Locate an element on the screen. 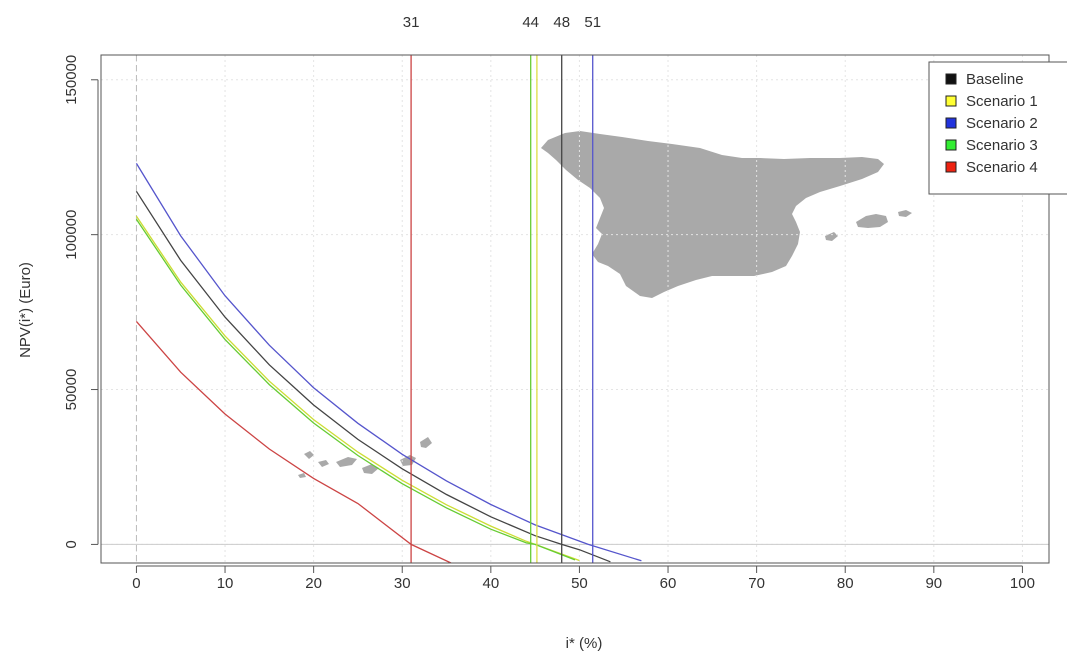 This screenshot has height=654, width=1067. y-axis-title: NPV(i*) (Euro) is located at coordinates (25, 310).